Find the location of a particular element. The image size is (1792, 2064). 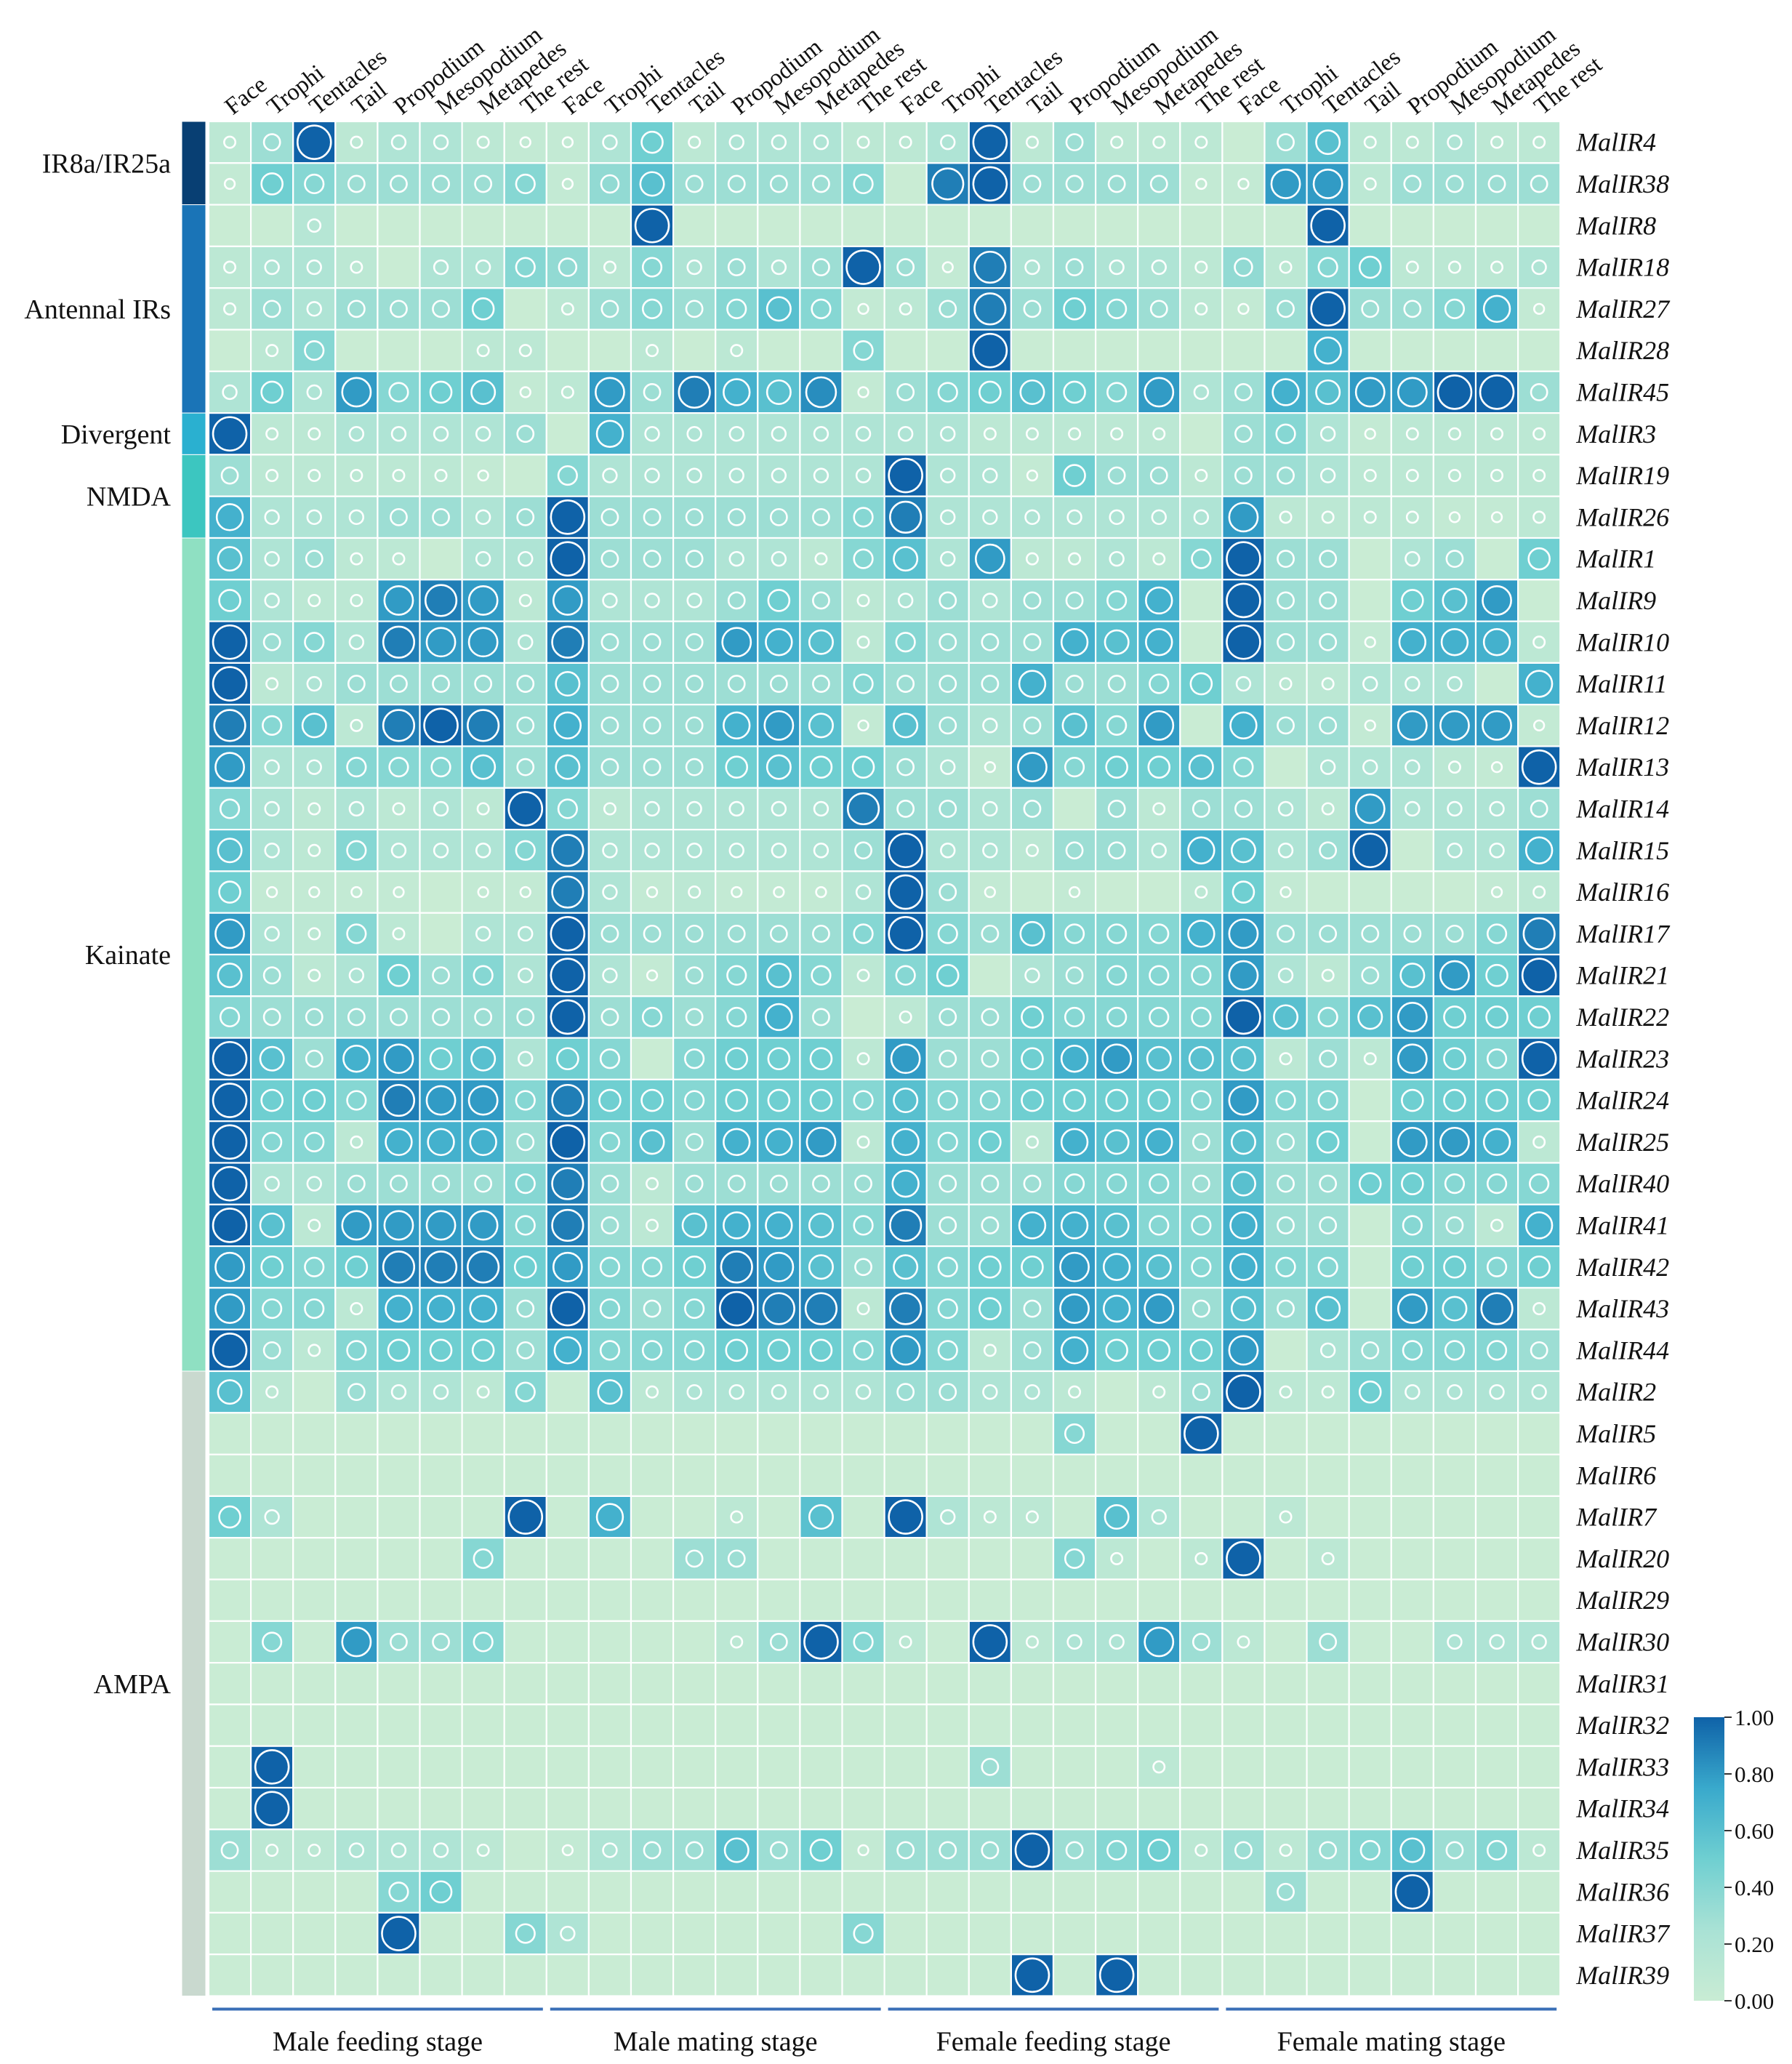

legend-tick-label: 1.00 is located at coordinates (1755, 1717).